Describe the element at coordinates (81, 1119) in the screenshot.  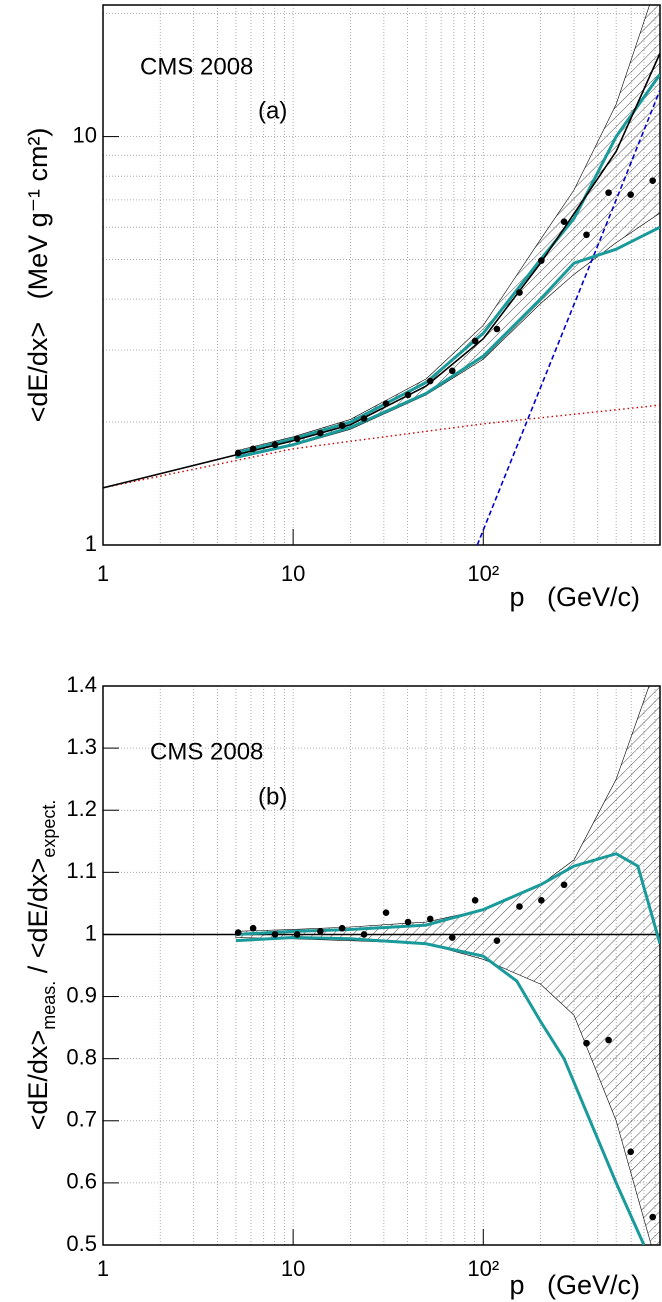
I see `y-tick-label: 0.7` at that location.